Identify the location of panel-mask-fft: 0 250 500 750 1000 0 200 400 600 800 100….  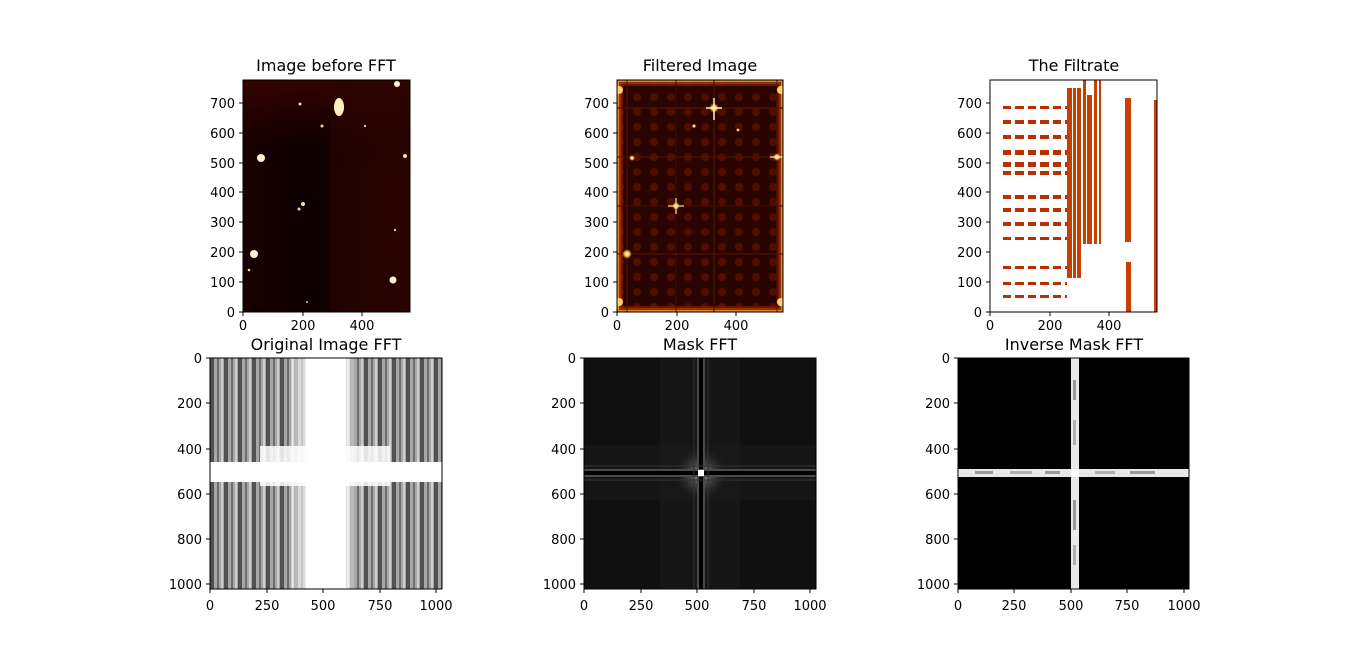
(685, 474).